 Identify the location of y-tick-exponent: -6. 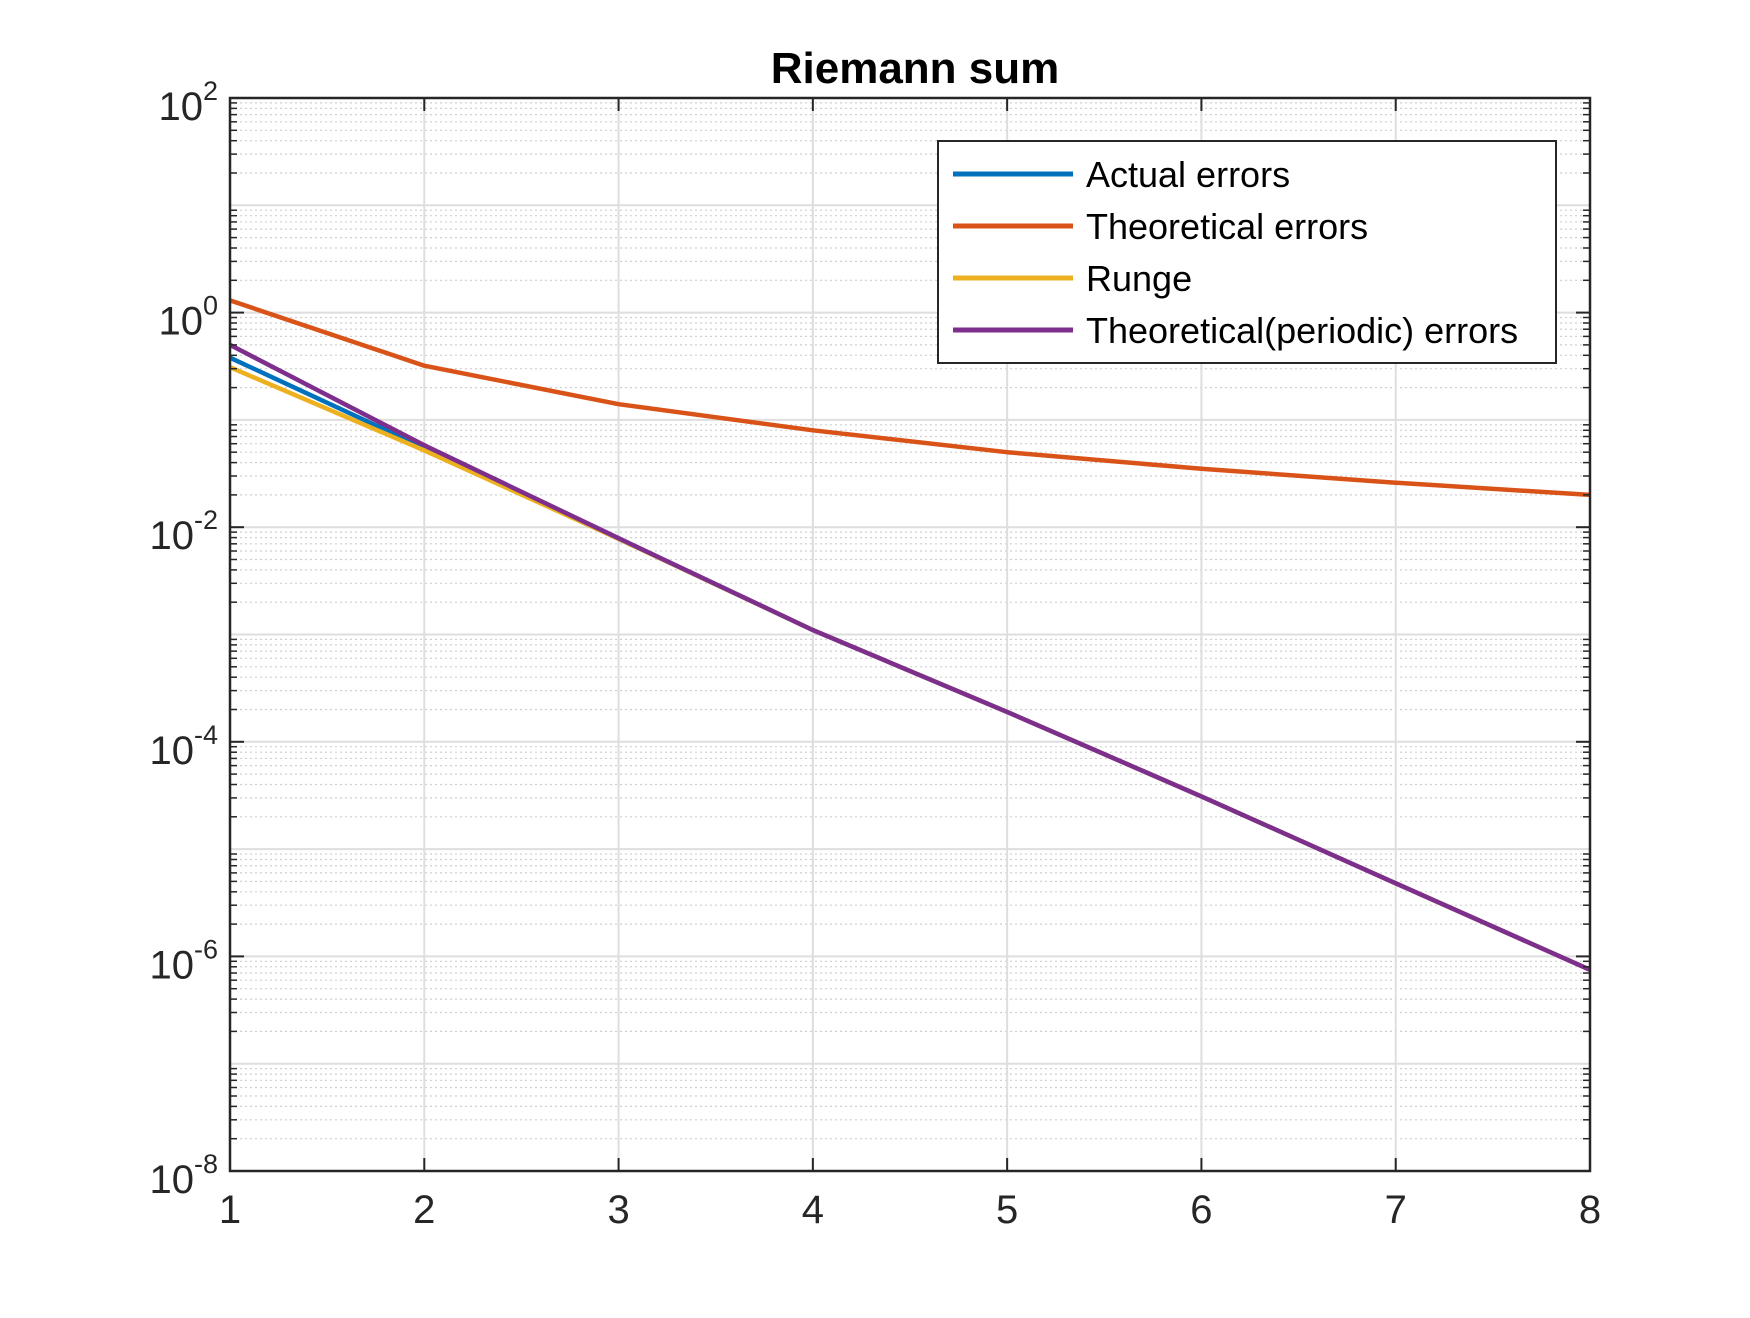
(206, 949).